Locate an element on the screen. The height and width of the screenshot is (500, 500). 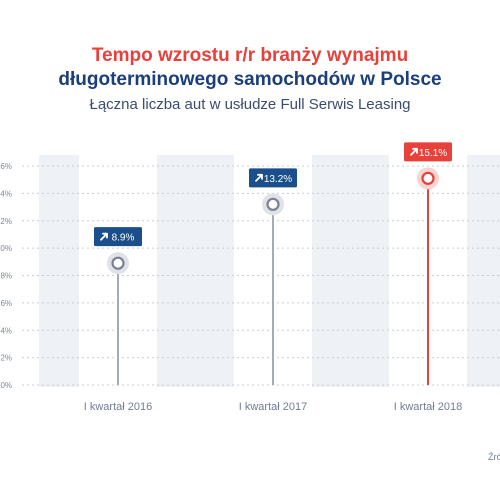
y-tick-label: 16% is located at coordinates (6, 166).